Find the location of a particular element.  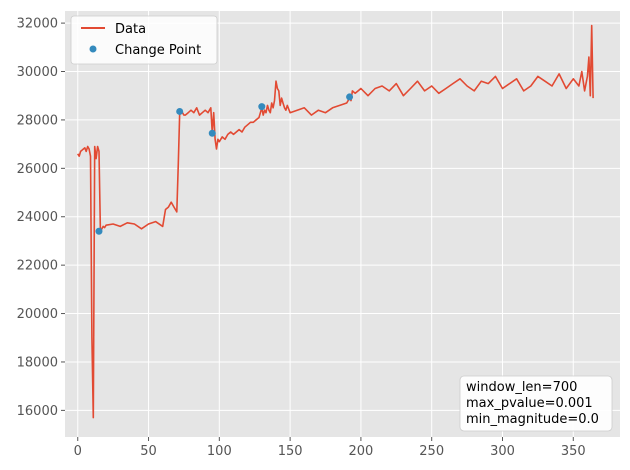

x-tick-label: 300 is located at coordinates (502, 451).